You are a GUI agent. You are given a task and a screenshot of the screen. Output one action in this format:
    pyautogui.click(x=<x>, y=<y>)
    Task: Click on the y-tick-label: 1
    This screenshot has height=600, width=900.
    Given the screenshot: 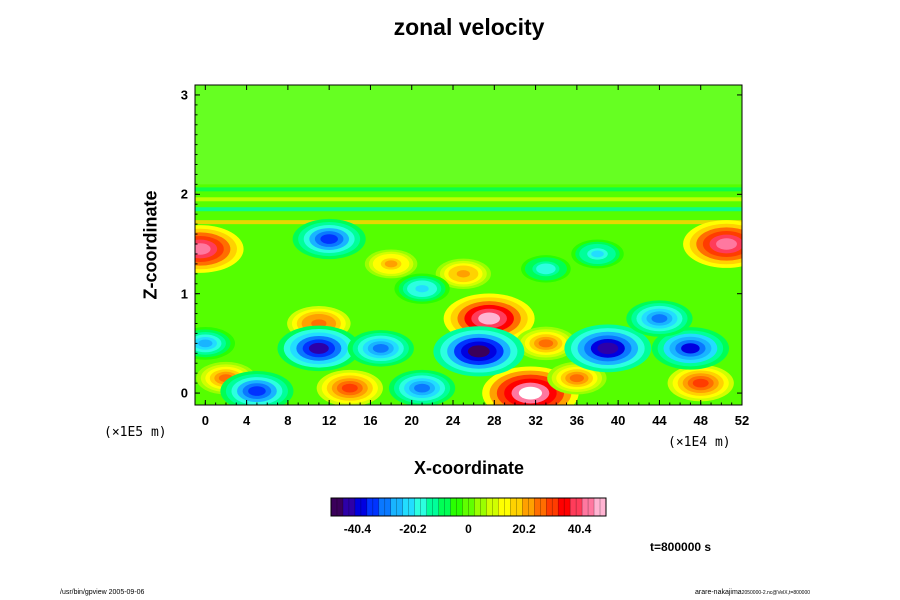 What is the action you would take?
    pyautogui.click(x=184, y=294)
    